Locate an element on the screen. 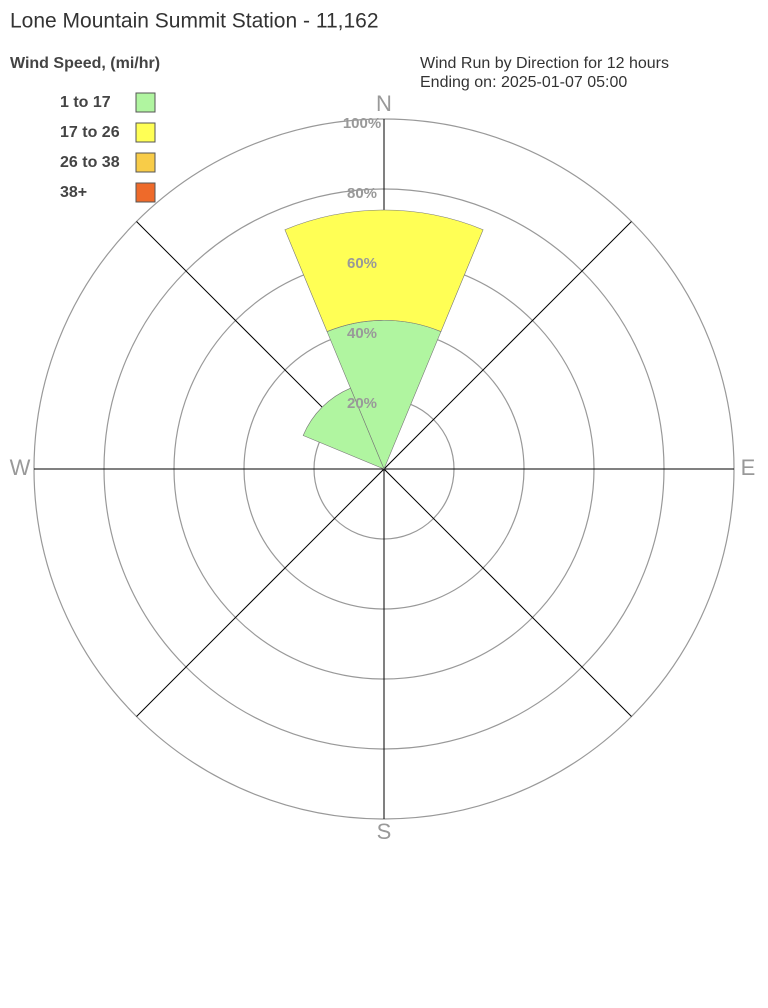 The image size is (768, 1008). r-tick-label: 60% is located at coordinates (362, 263).